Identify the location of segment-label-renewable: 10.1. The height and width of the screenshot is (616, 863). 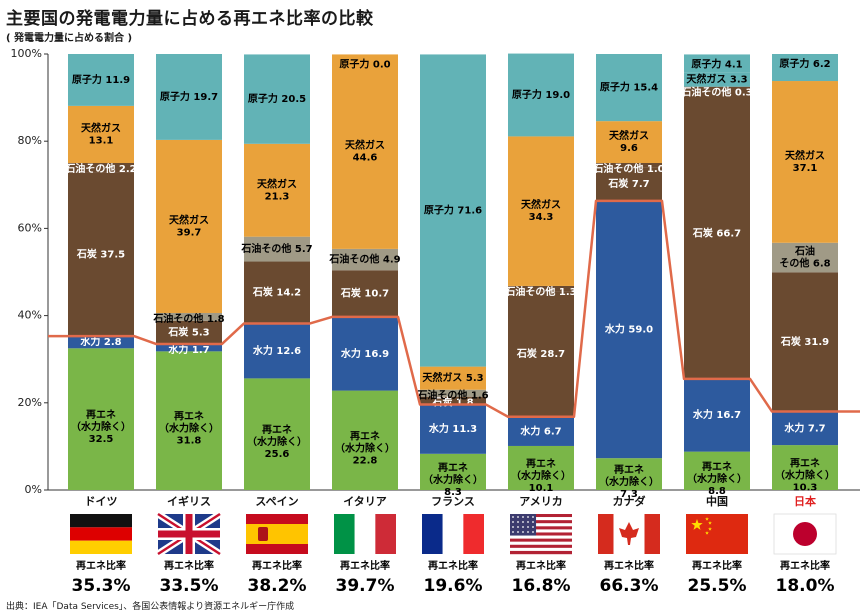
(541, 488).